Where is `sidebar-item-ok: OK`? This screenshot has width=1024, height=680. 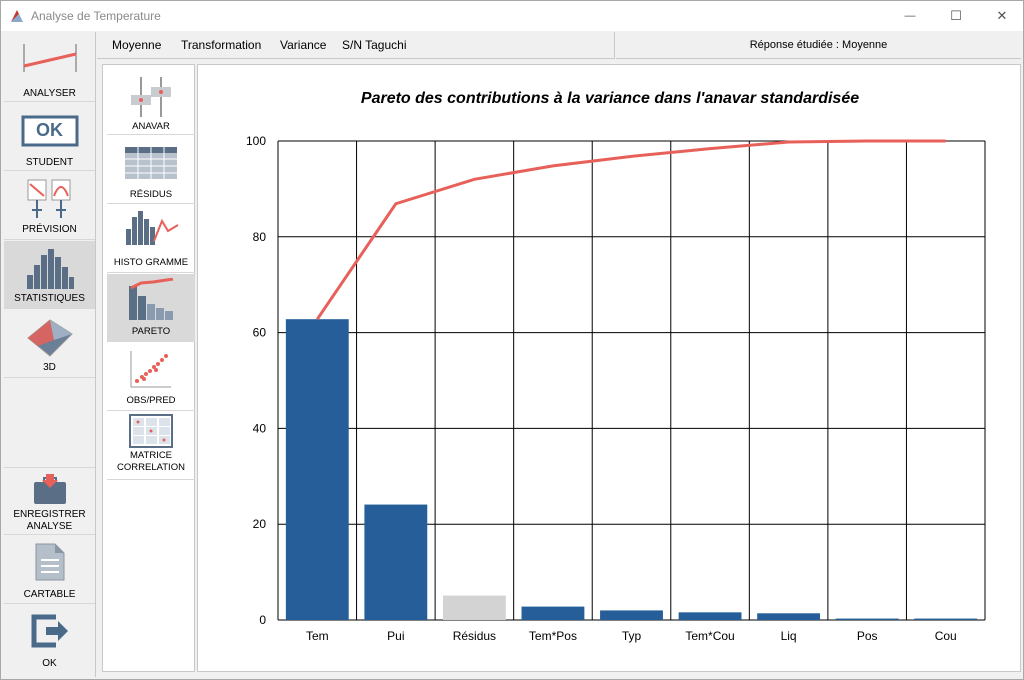
sidebar-item-ok: OK is located at coordinates (49, 641).